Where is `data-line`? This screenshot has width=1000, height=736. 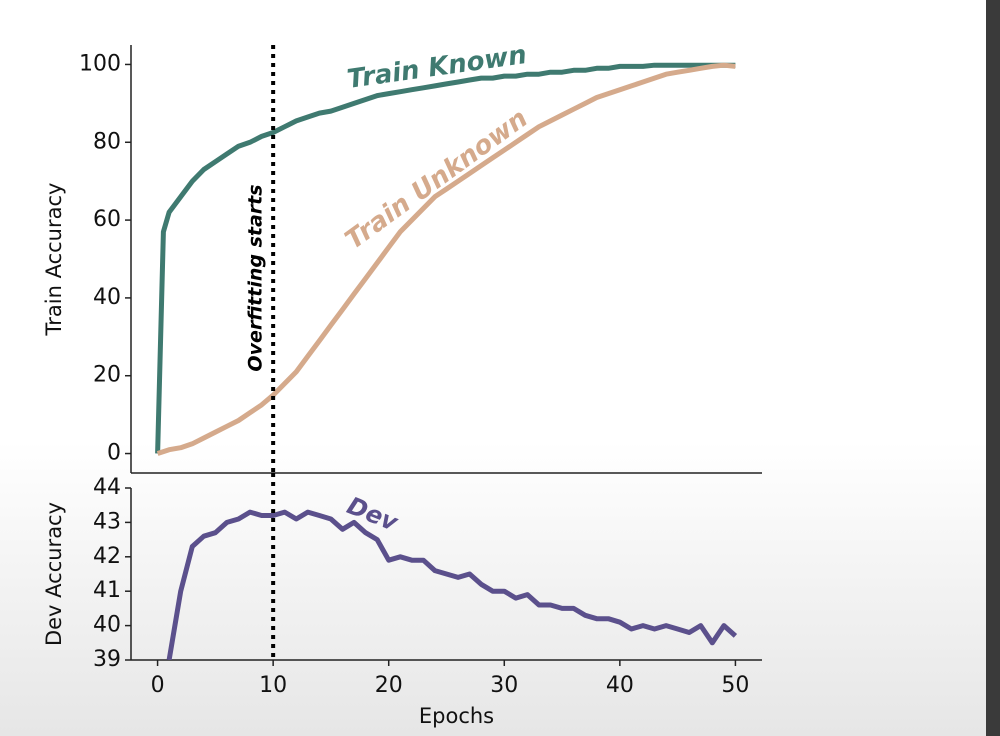 data-line is located at coordinates (452, 584).